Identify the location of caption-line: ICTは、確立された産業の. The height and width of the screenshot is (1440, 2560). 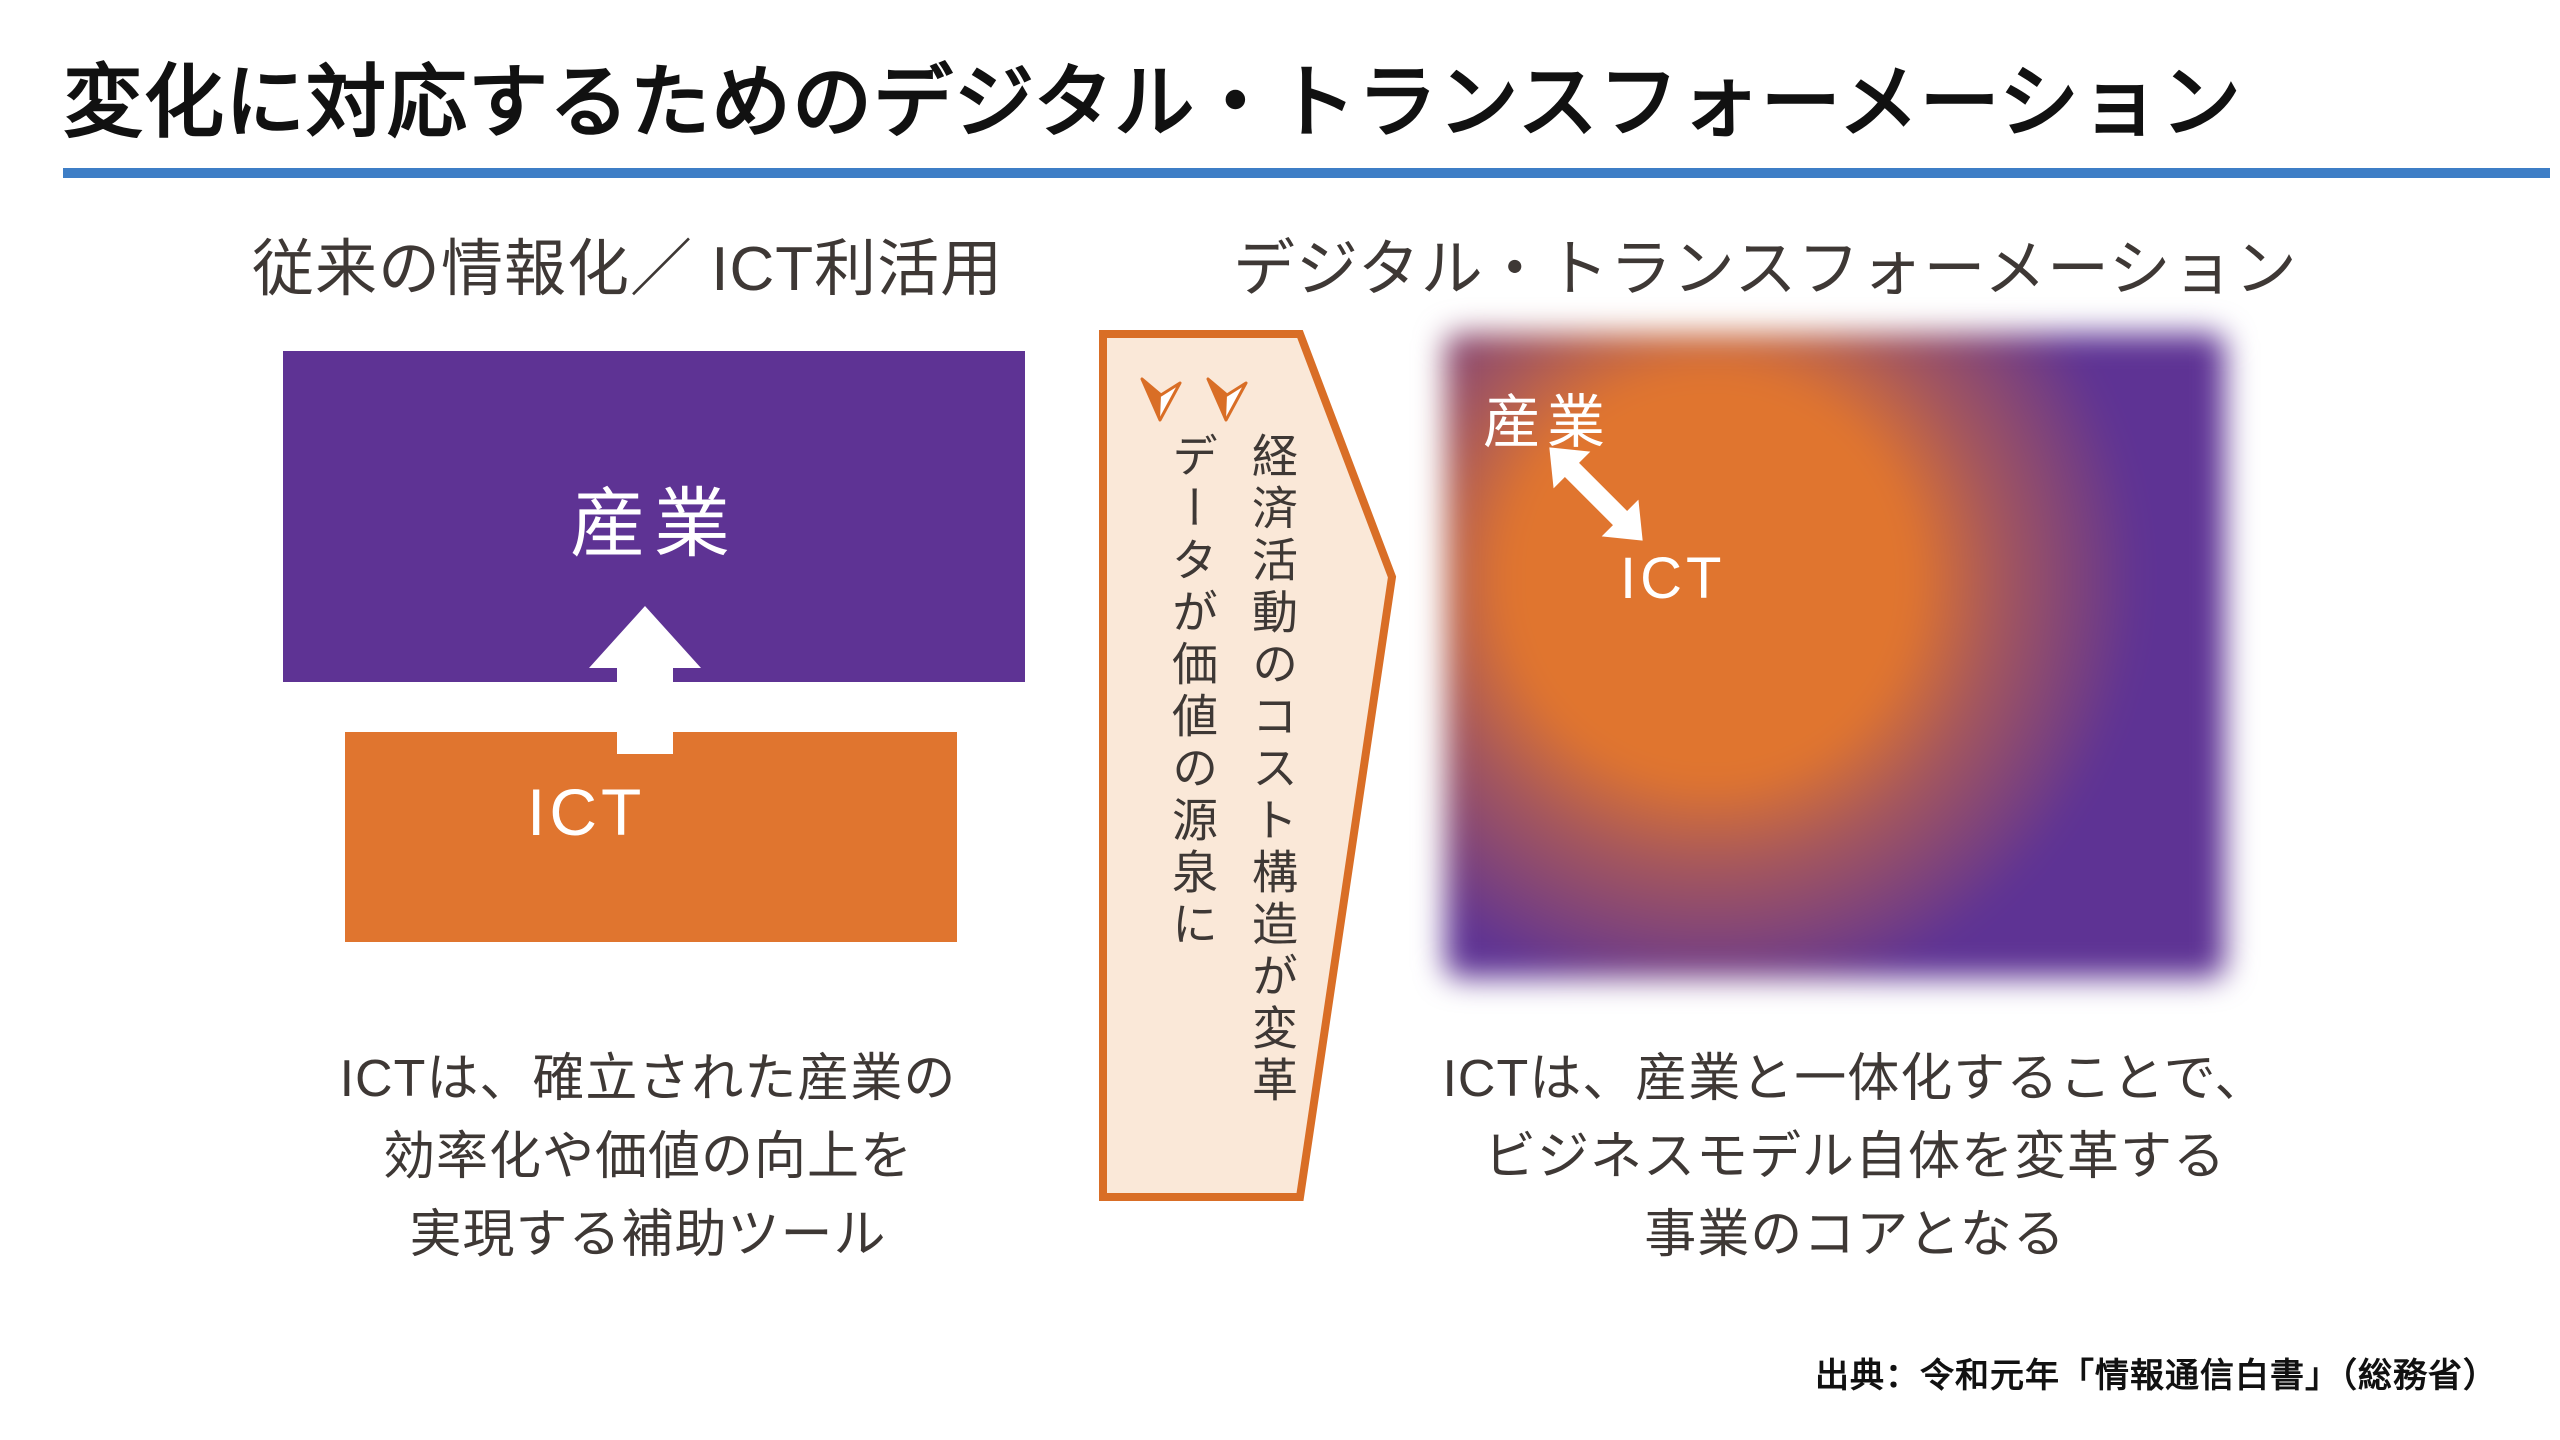
(648, 1079).